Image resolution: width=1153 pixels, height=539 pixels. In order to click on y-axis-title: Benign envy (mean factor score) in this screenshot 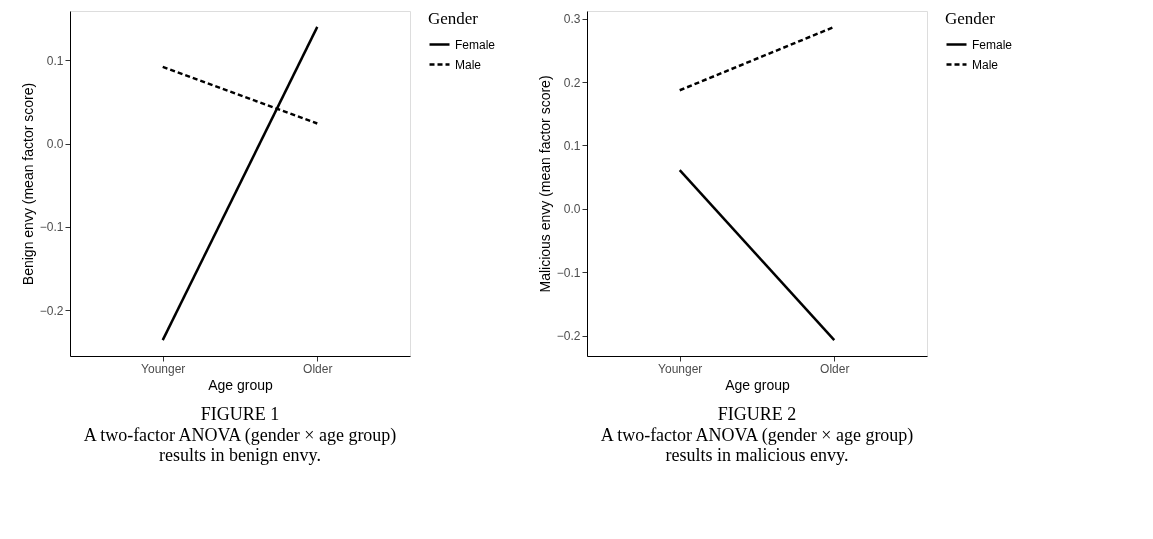, I will do `click(27, 184)`.